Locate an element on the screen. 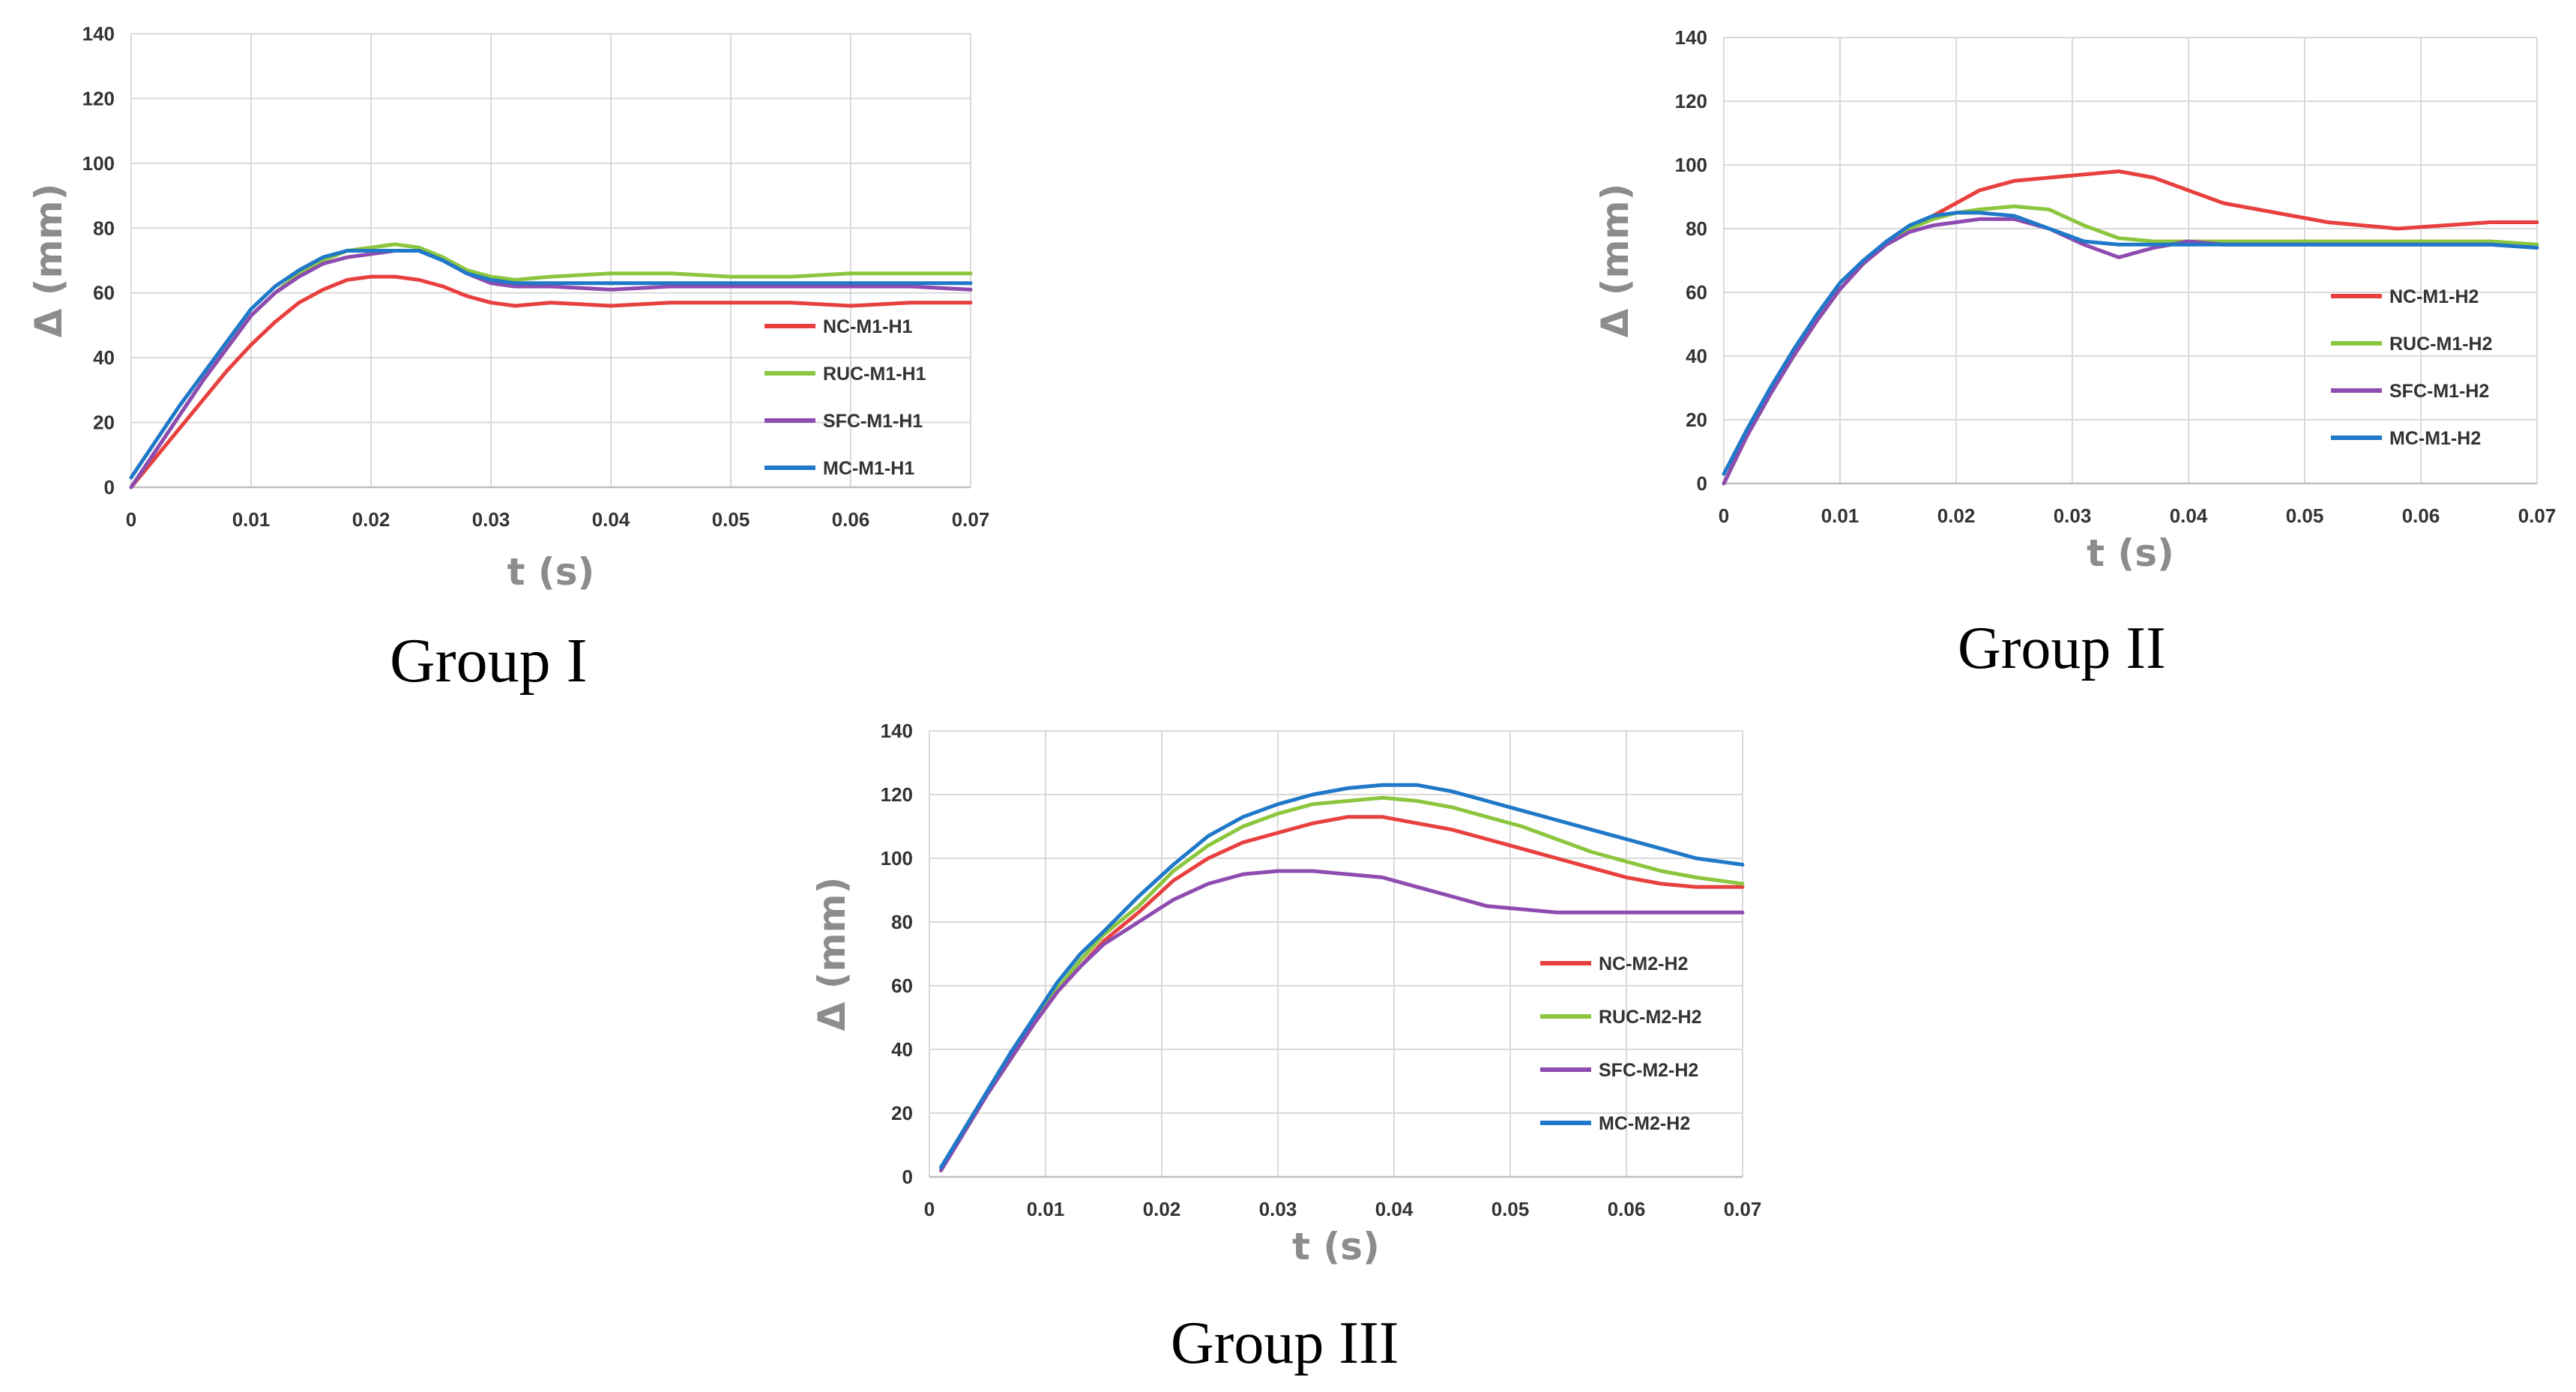 Image resolution: width=2576 pixels, height=1392 pixels. legend-label: SFC-M2-H2 is located at coordinates (1649, 1070).